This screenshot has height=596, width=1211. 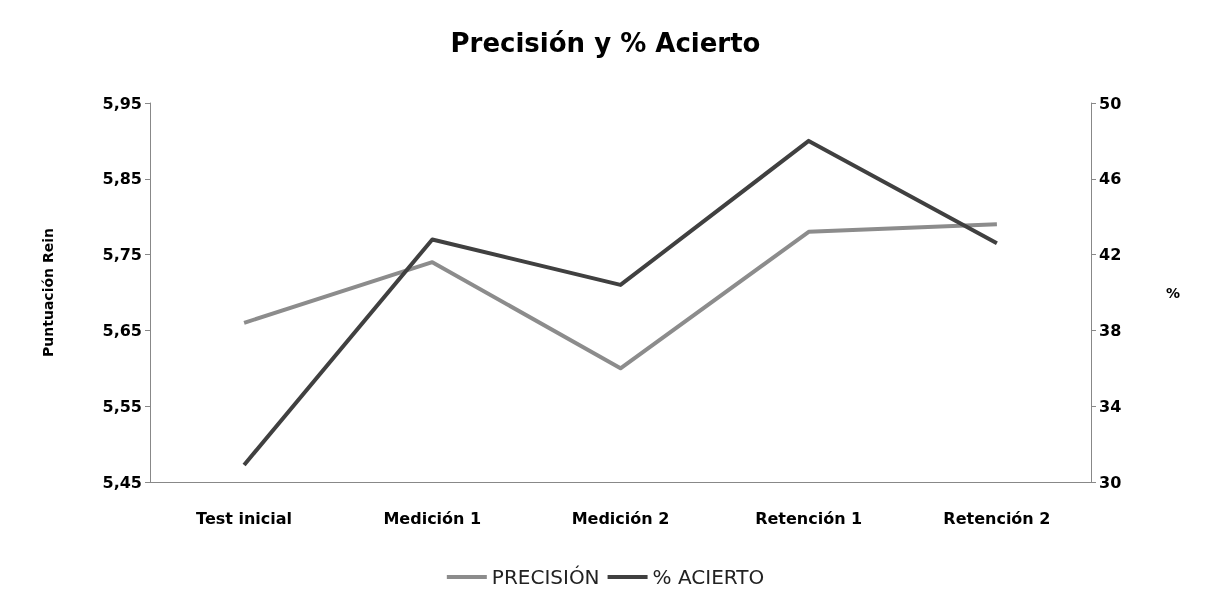 I want to click on y-tick-label: 5,55, so click(x=122, y=406).